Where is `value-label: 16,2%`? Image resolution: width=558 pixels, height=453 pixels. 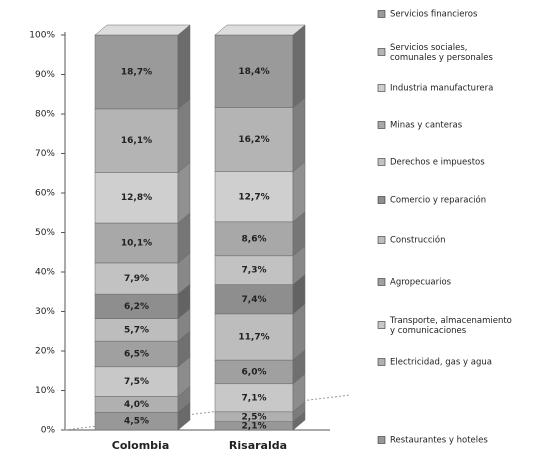
value-label: 16,2% is located at coordinates (253, 140).